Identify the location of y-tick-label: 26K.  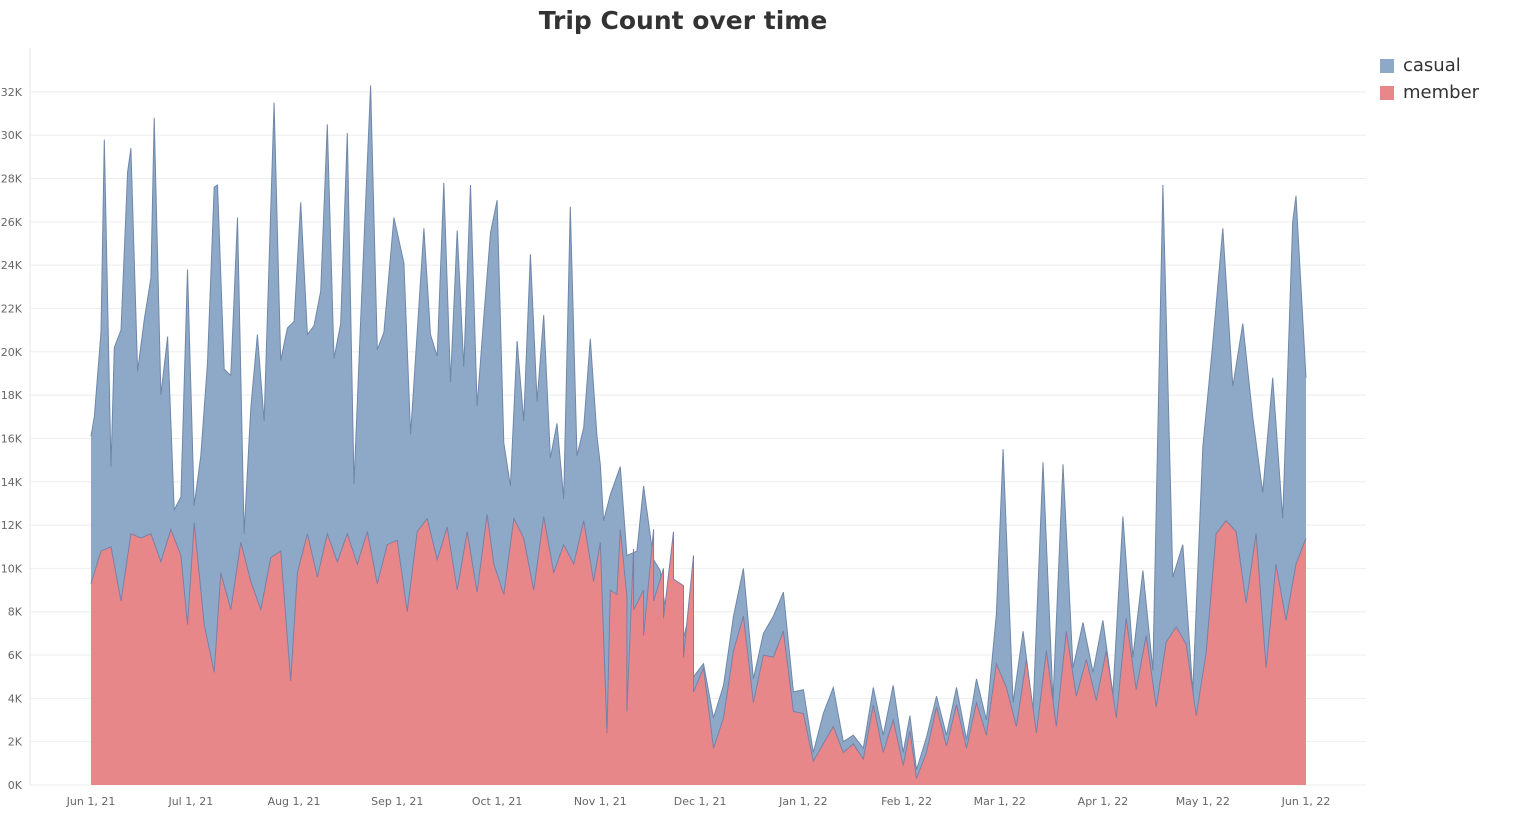
(12, 222).